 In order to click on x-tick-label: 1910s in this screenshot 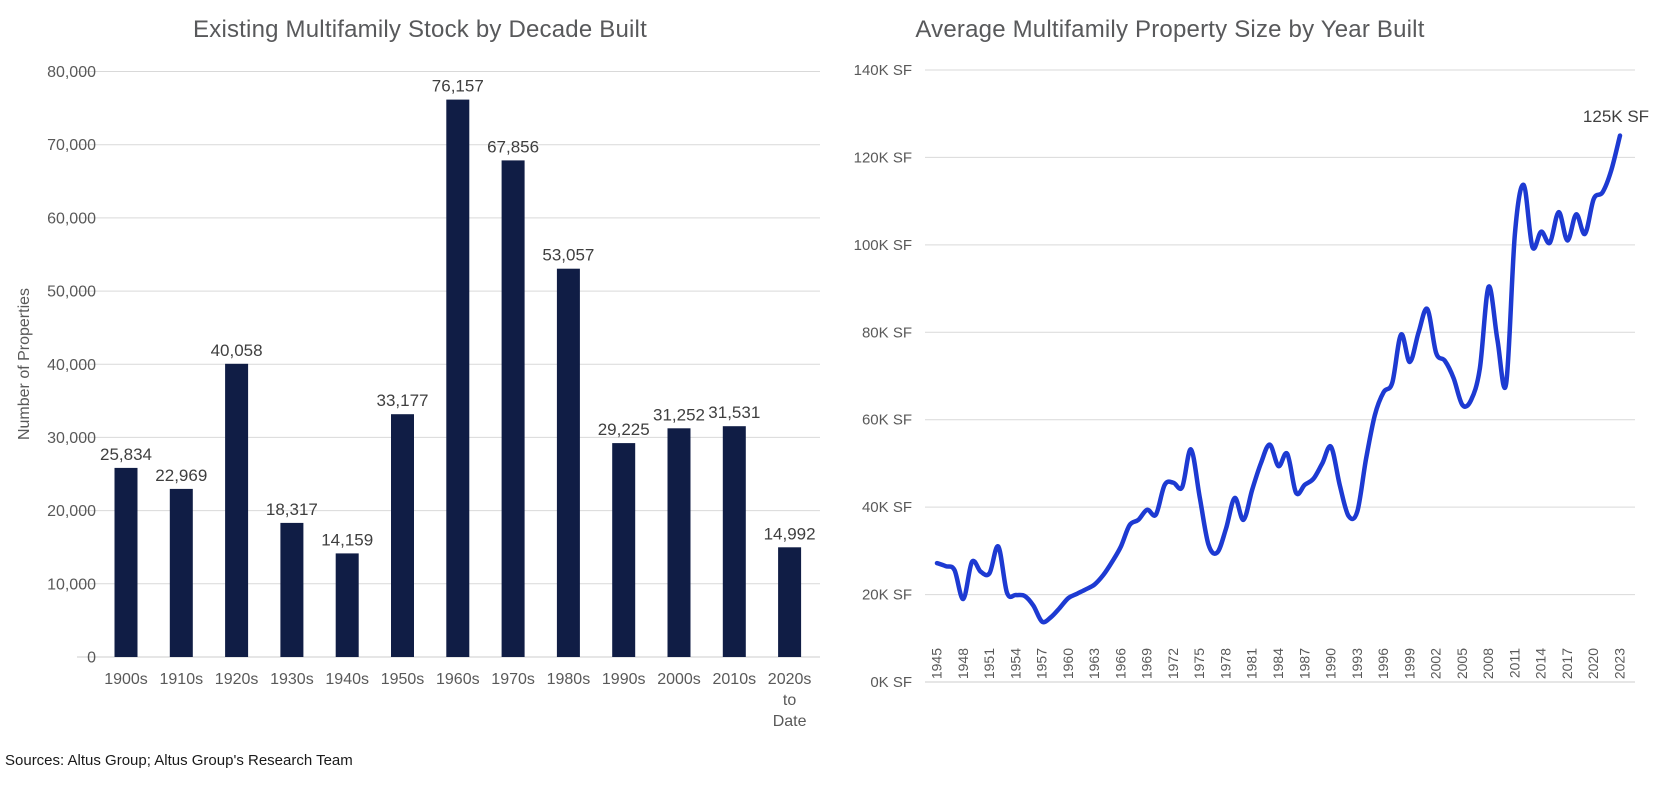, I will do `click(182, 679)`.